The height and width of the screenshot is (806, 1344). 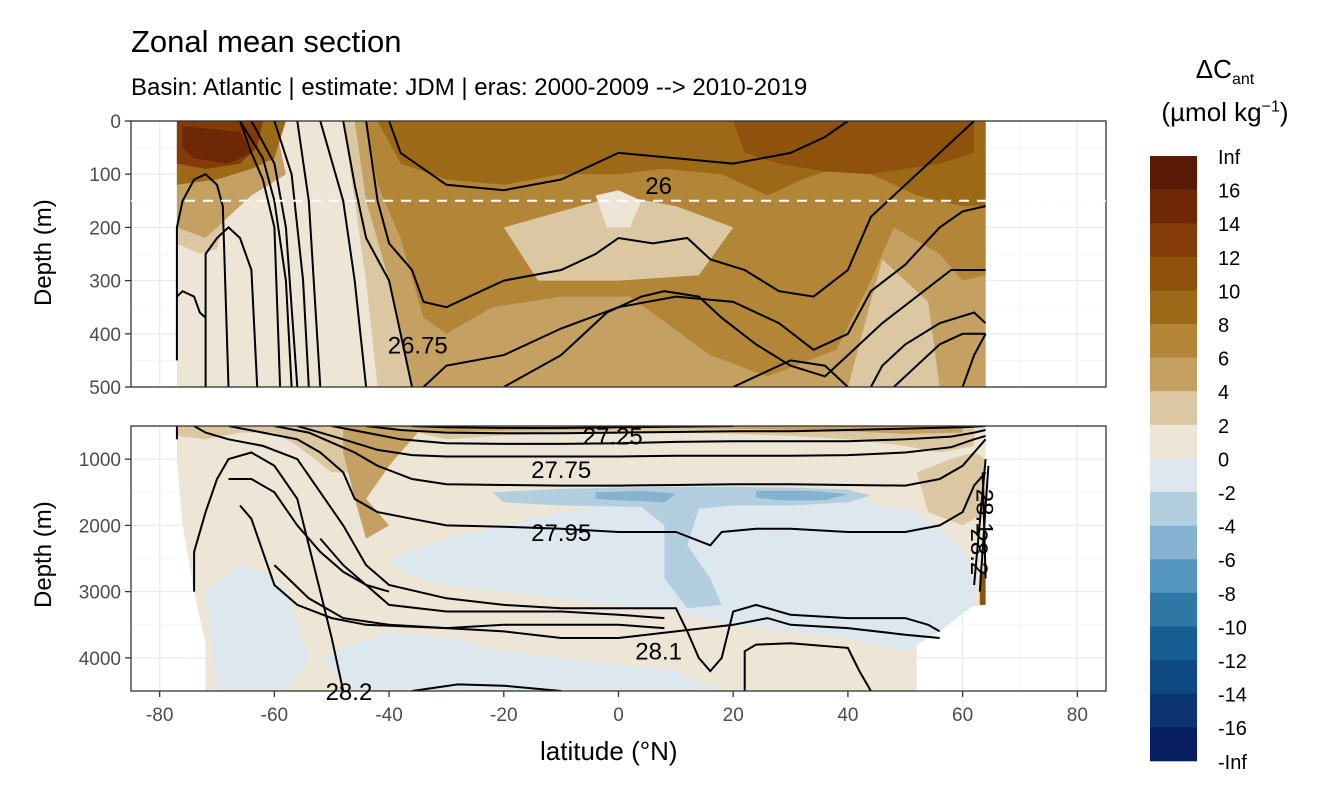 I want to click on y-tick-label: 1000, so click(x=100, y=460).